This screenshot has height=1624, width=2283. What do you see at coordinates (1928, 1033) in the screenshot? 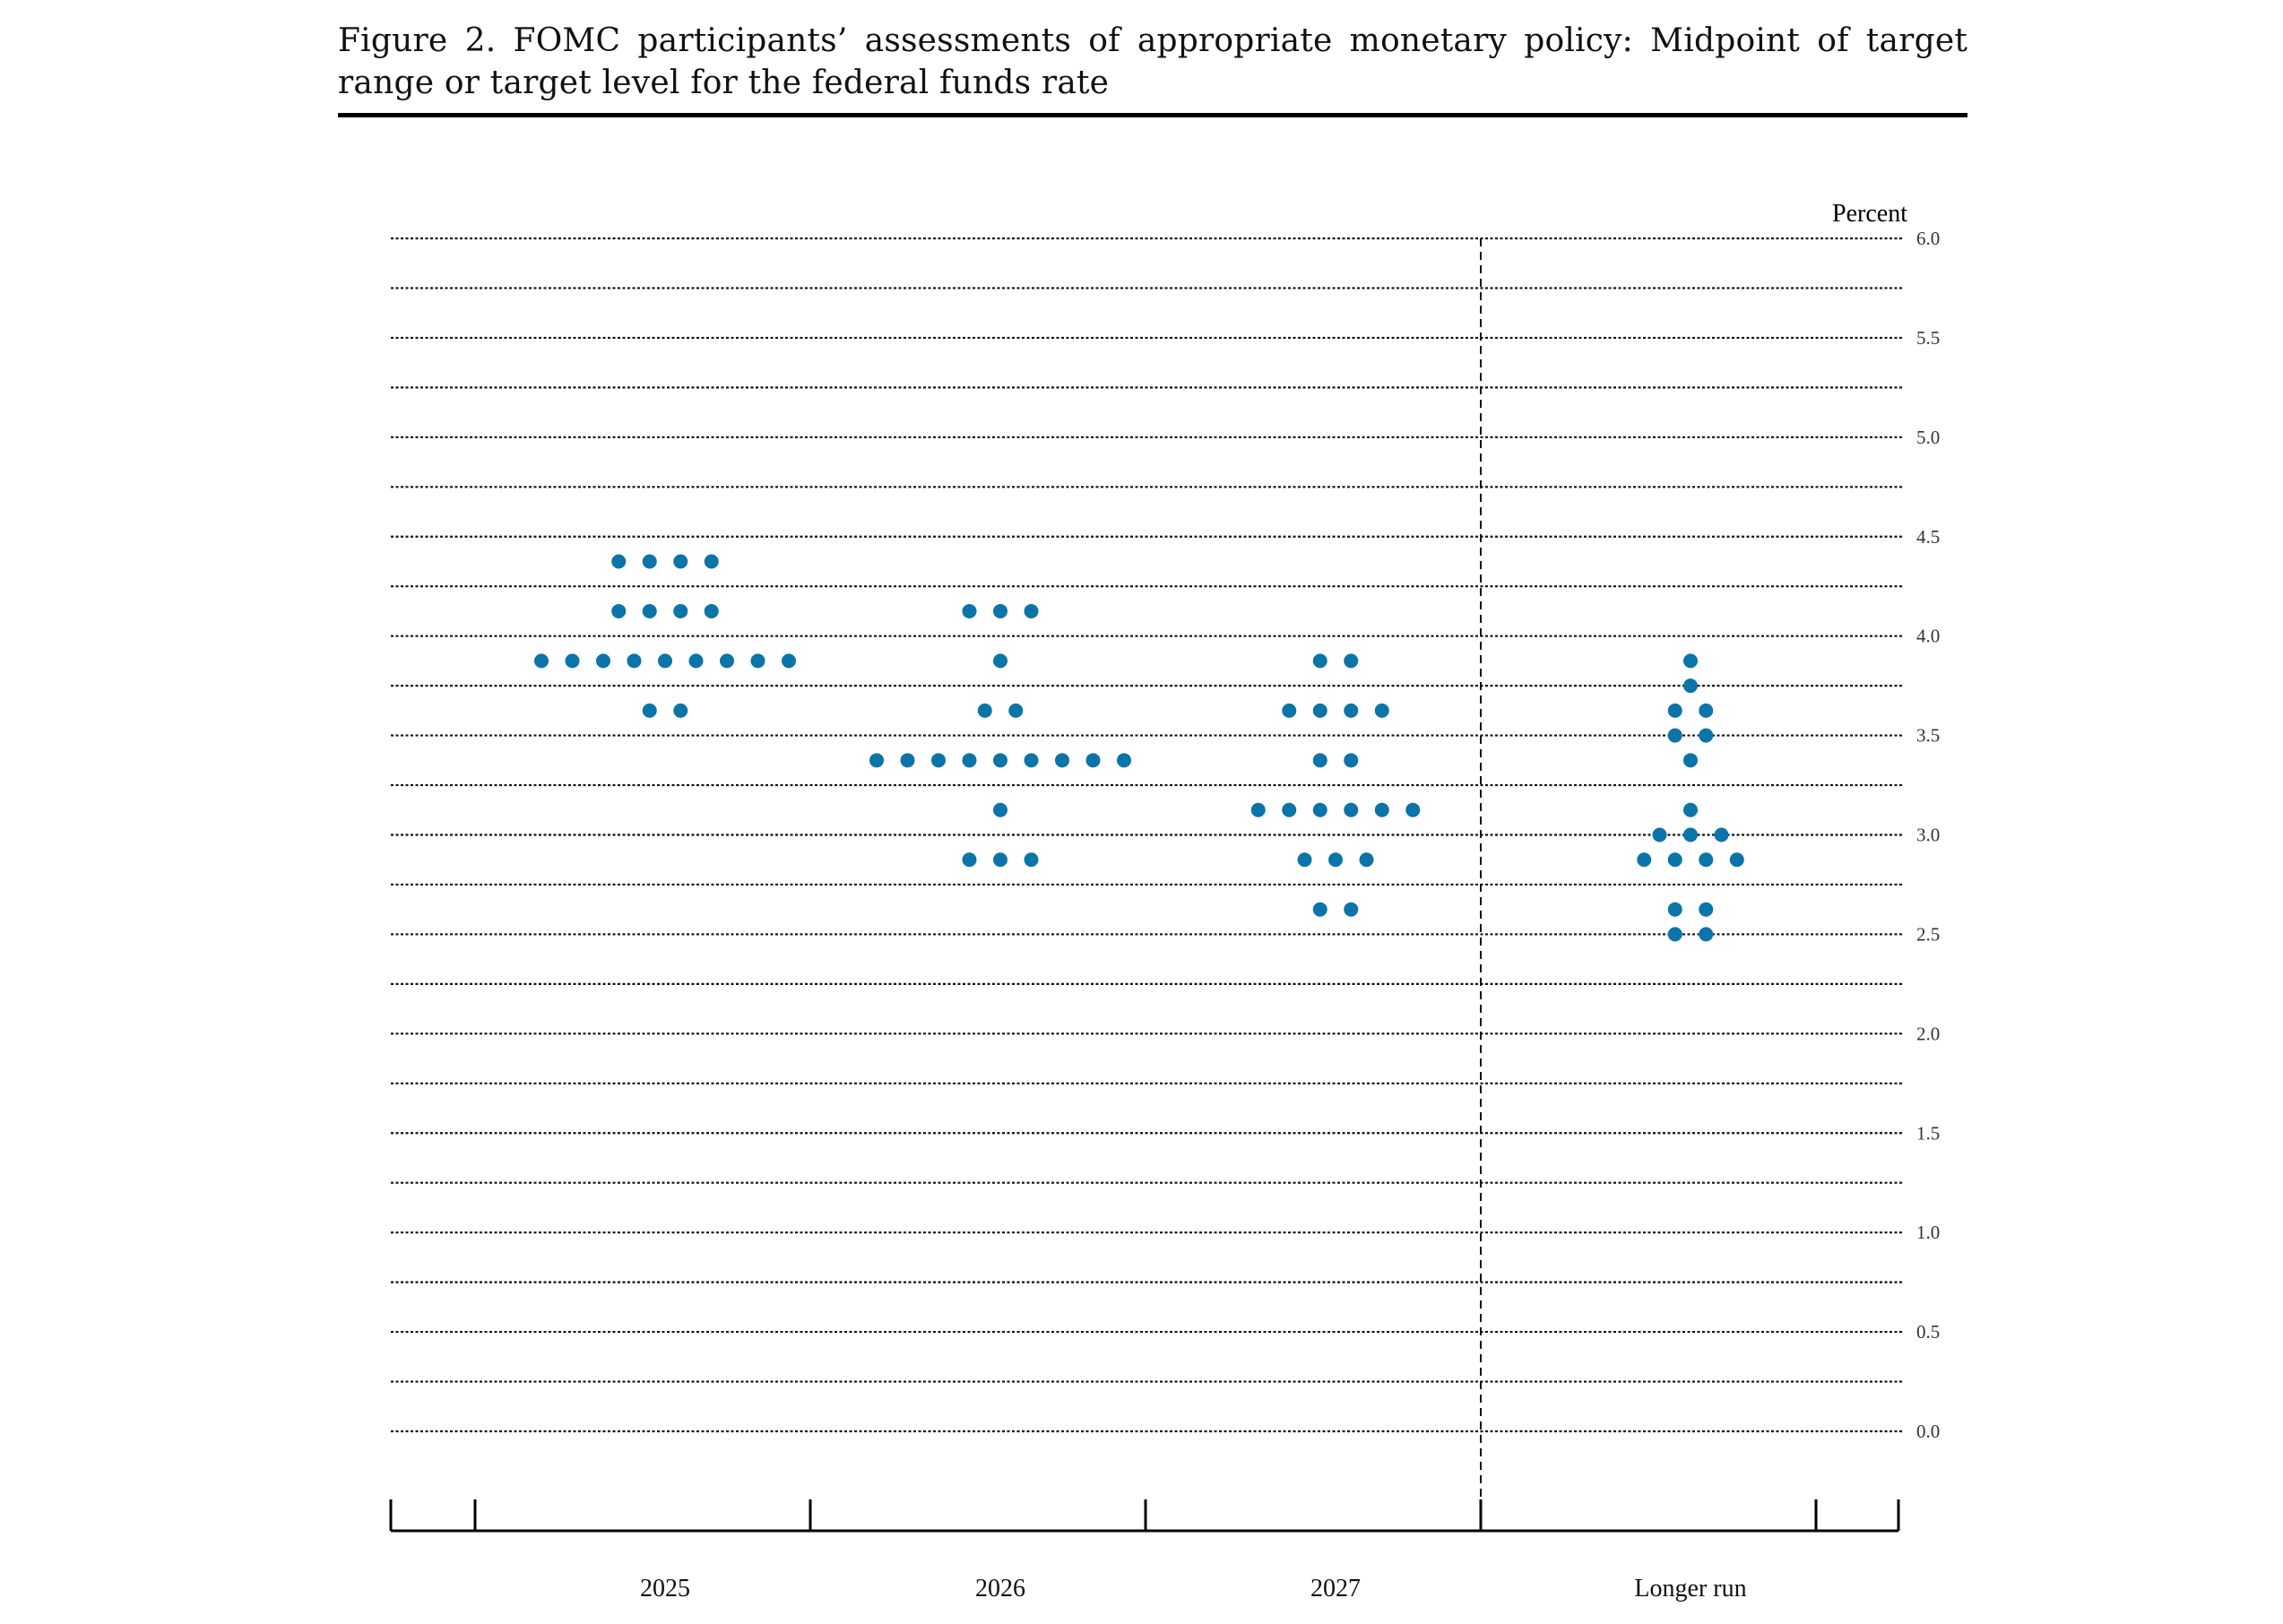
I see `y-tick-label: 2.0` at bounding box center [1928, 1033].